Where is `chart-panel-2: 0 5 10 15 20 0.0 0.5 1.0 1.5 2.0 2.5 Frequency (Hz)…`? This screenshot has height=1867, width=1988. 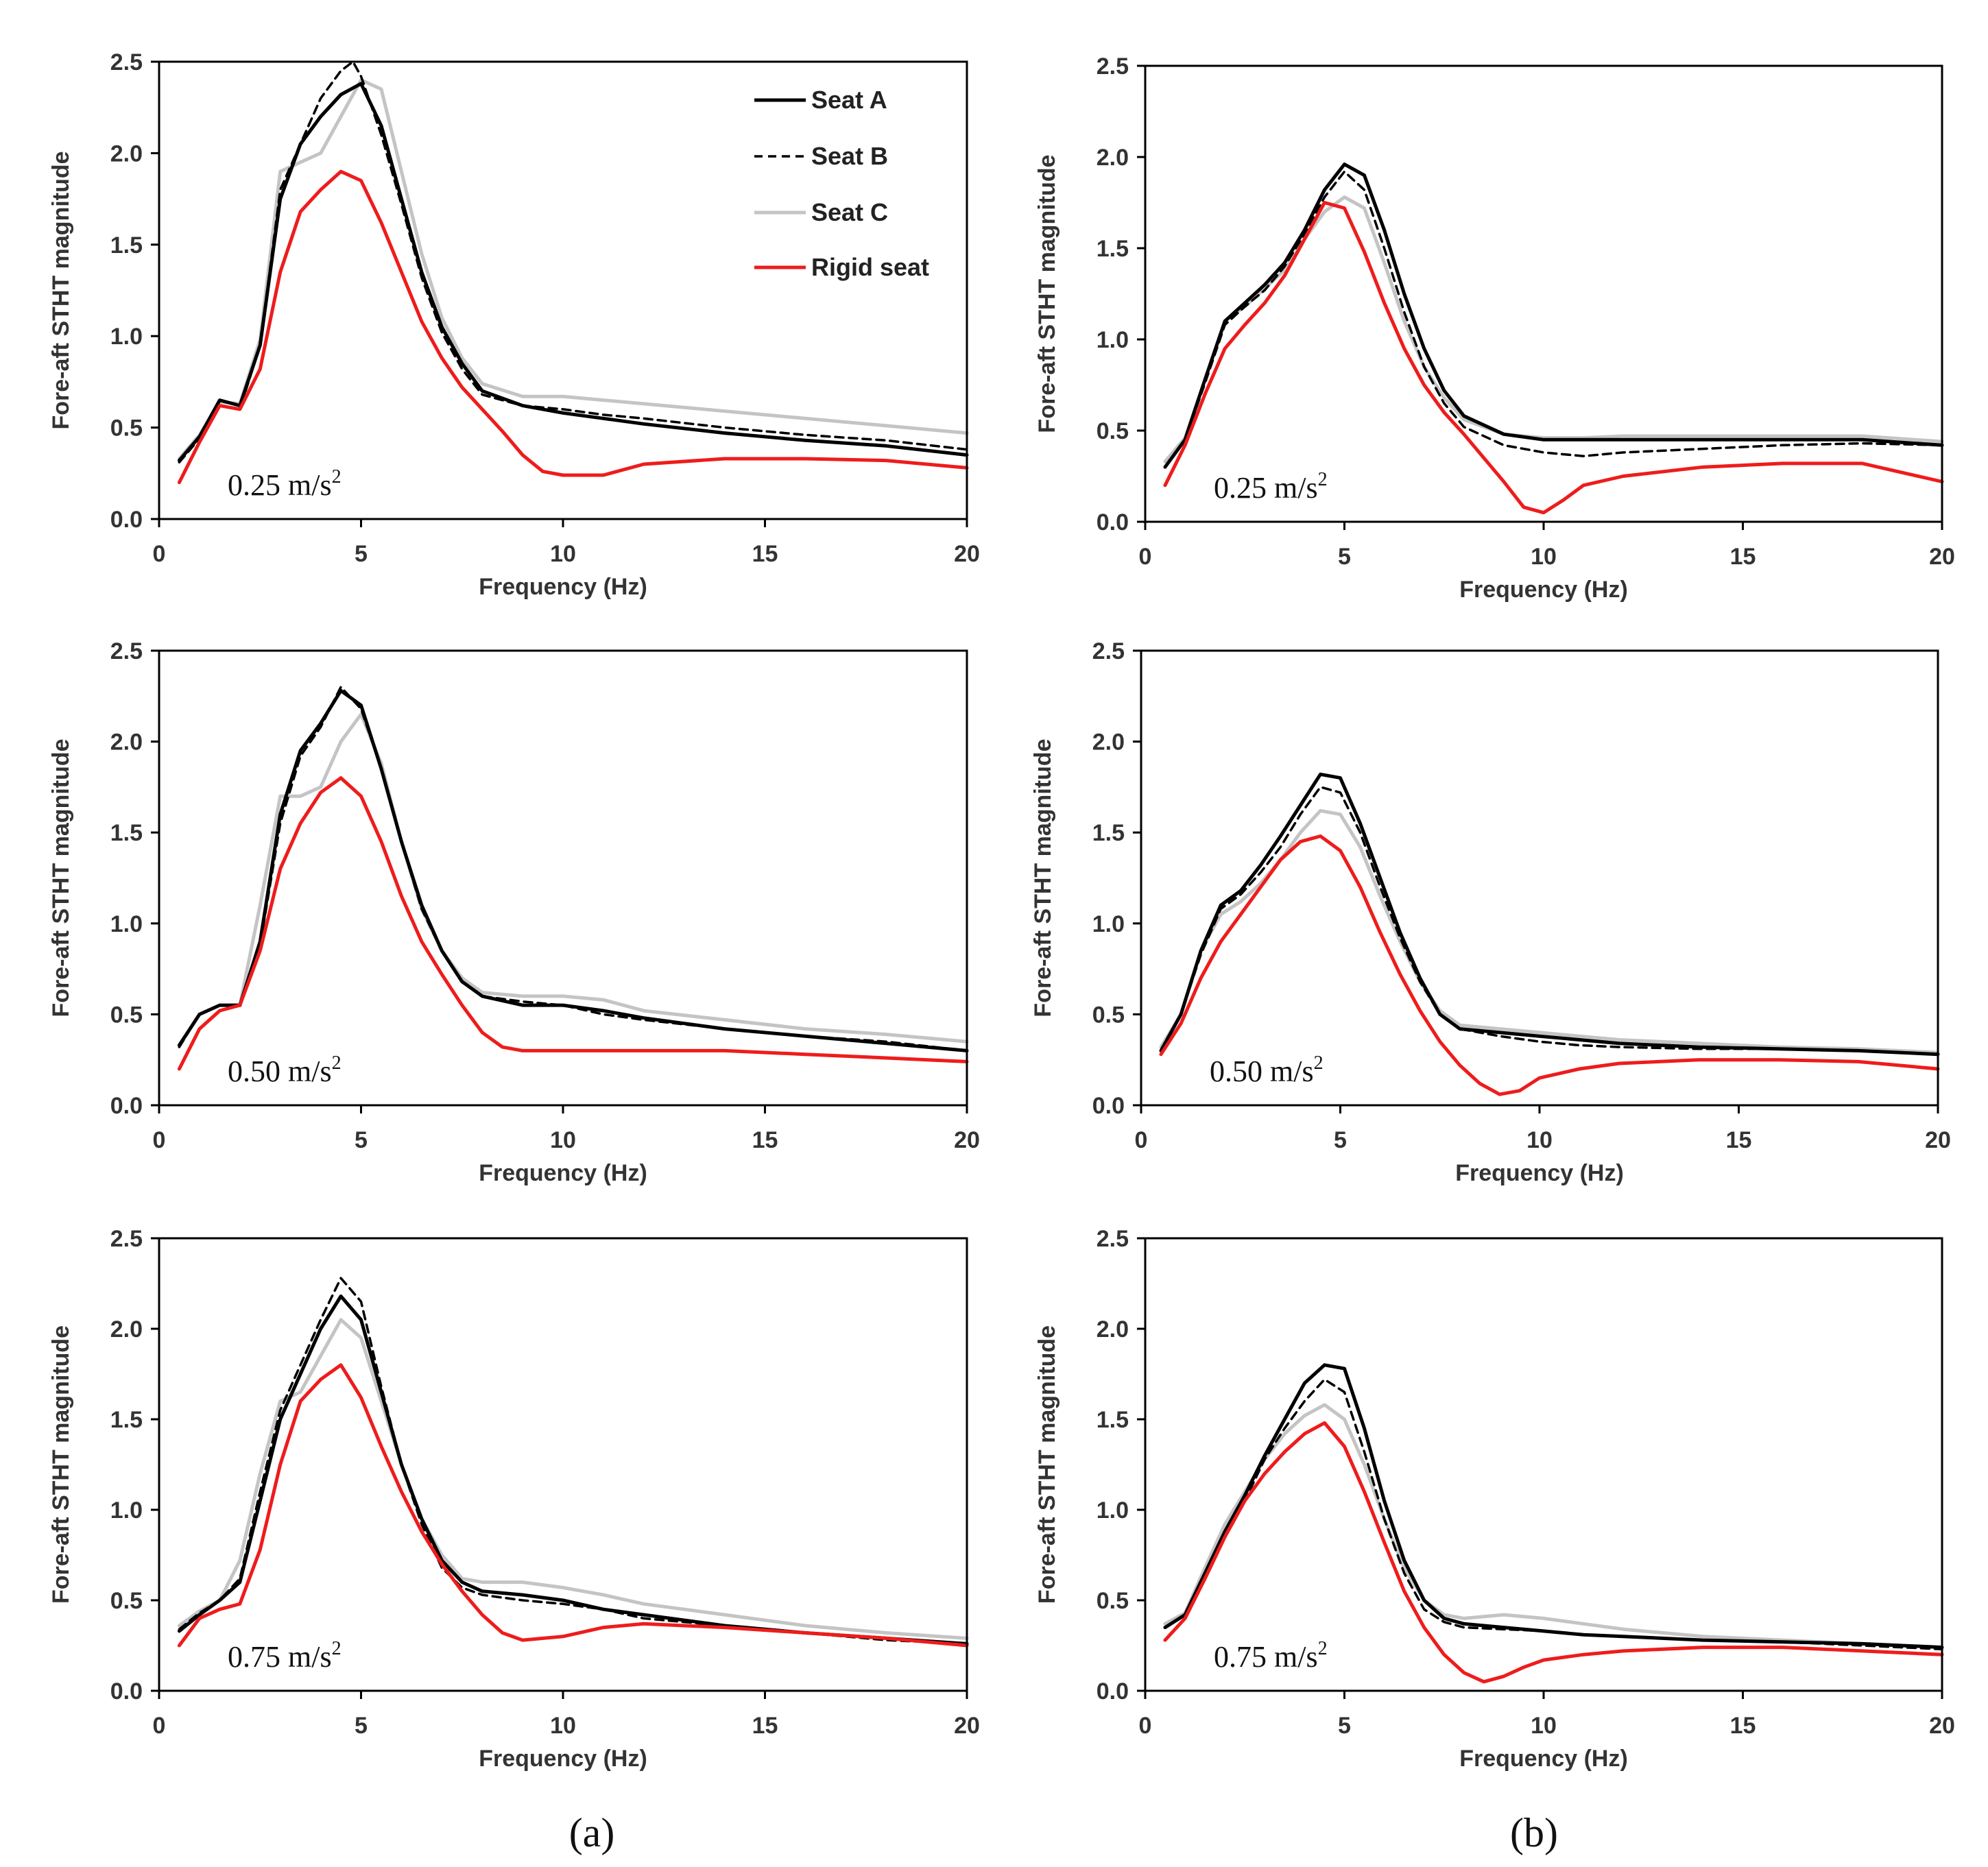
chart-panel-2: 0 5 10 15 20 0.0 0.5 1.0 1.5 2.0 2.5 Frequency (Hz)… is located at coordinates (1495, 328).